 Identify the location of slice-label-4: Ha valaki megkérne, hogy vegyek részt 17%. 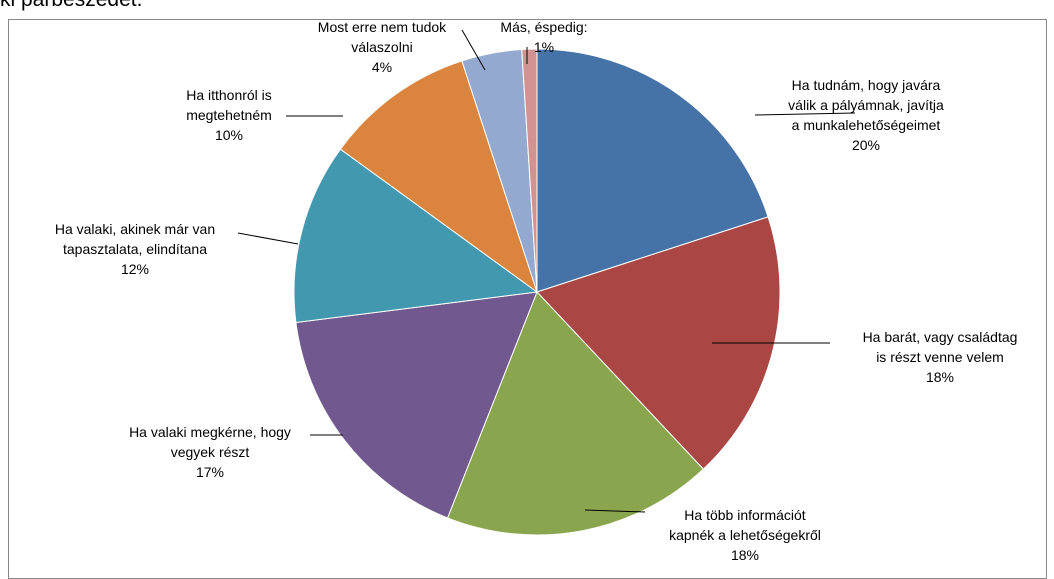
(210, 452).